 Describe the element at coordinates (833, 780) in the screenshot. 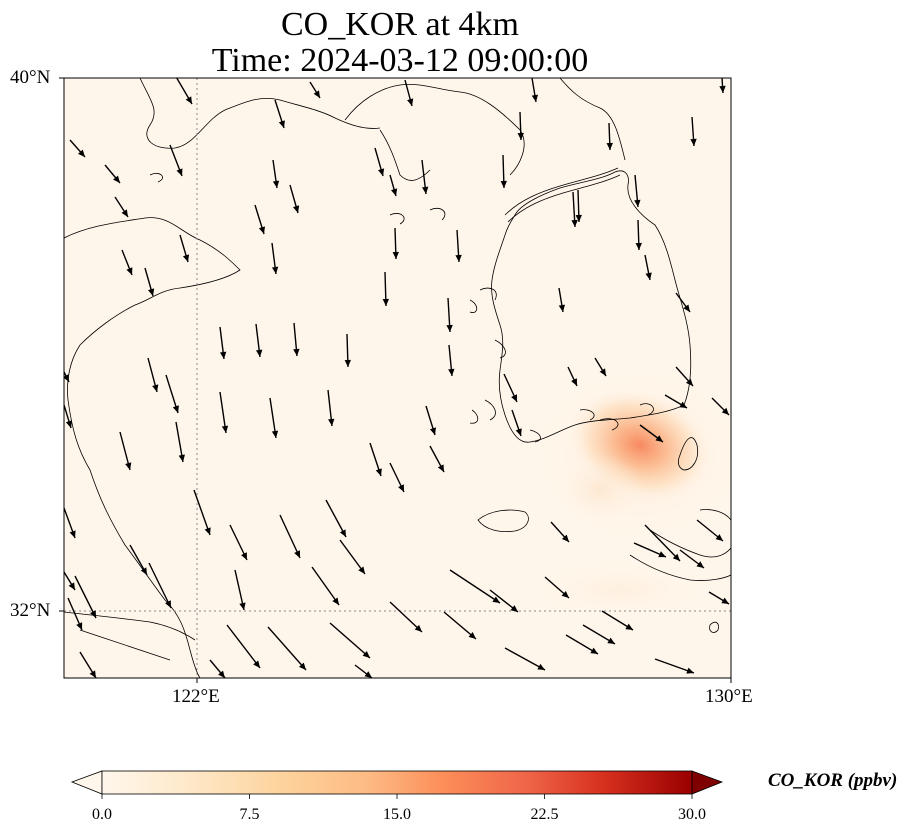

I see `colorbar-label: CO_KOR (ppbv)` at that location.